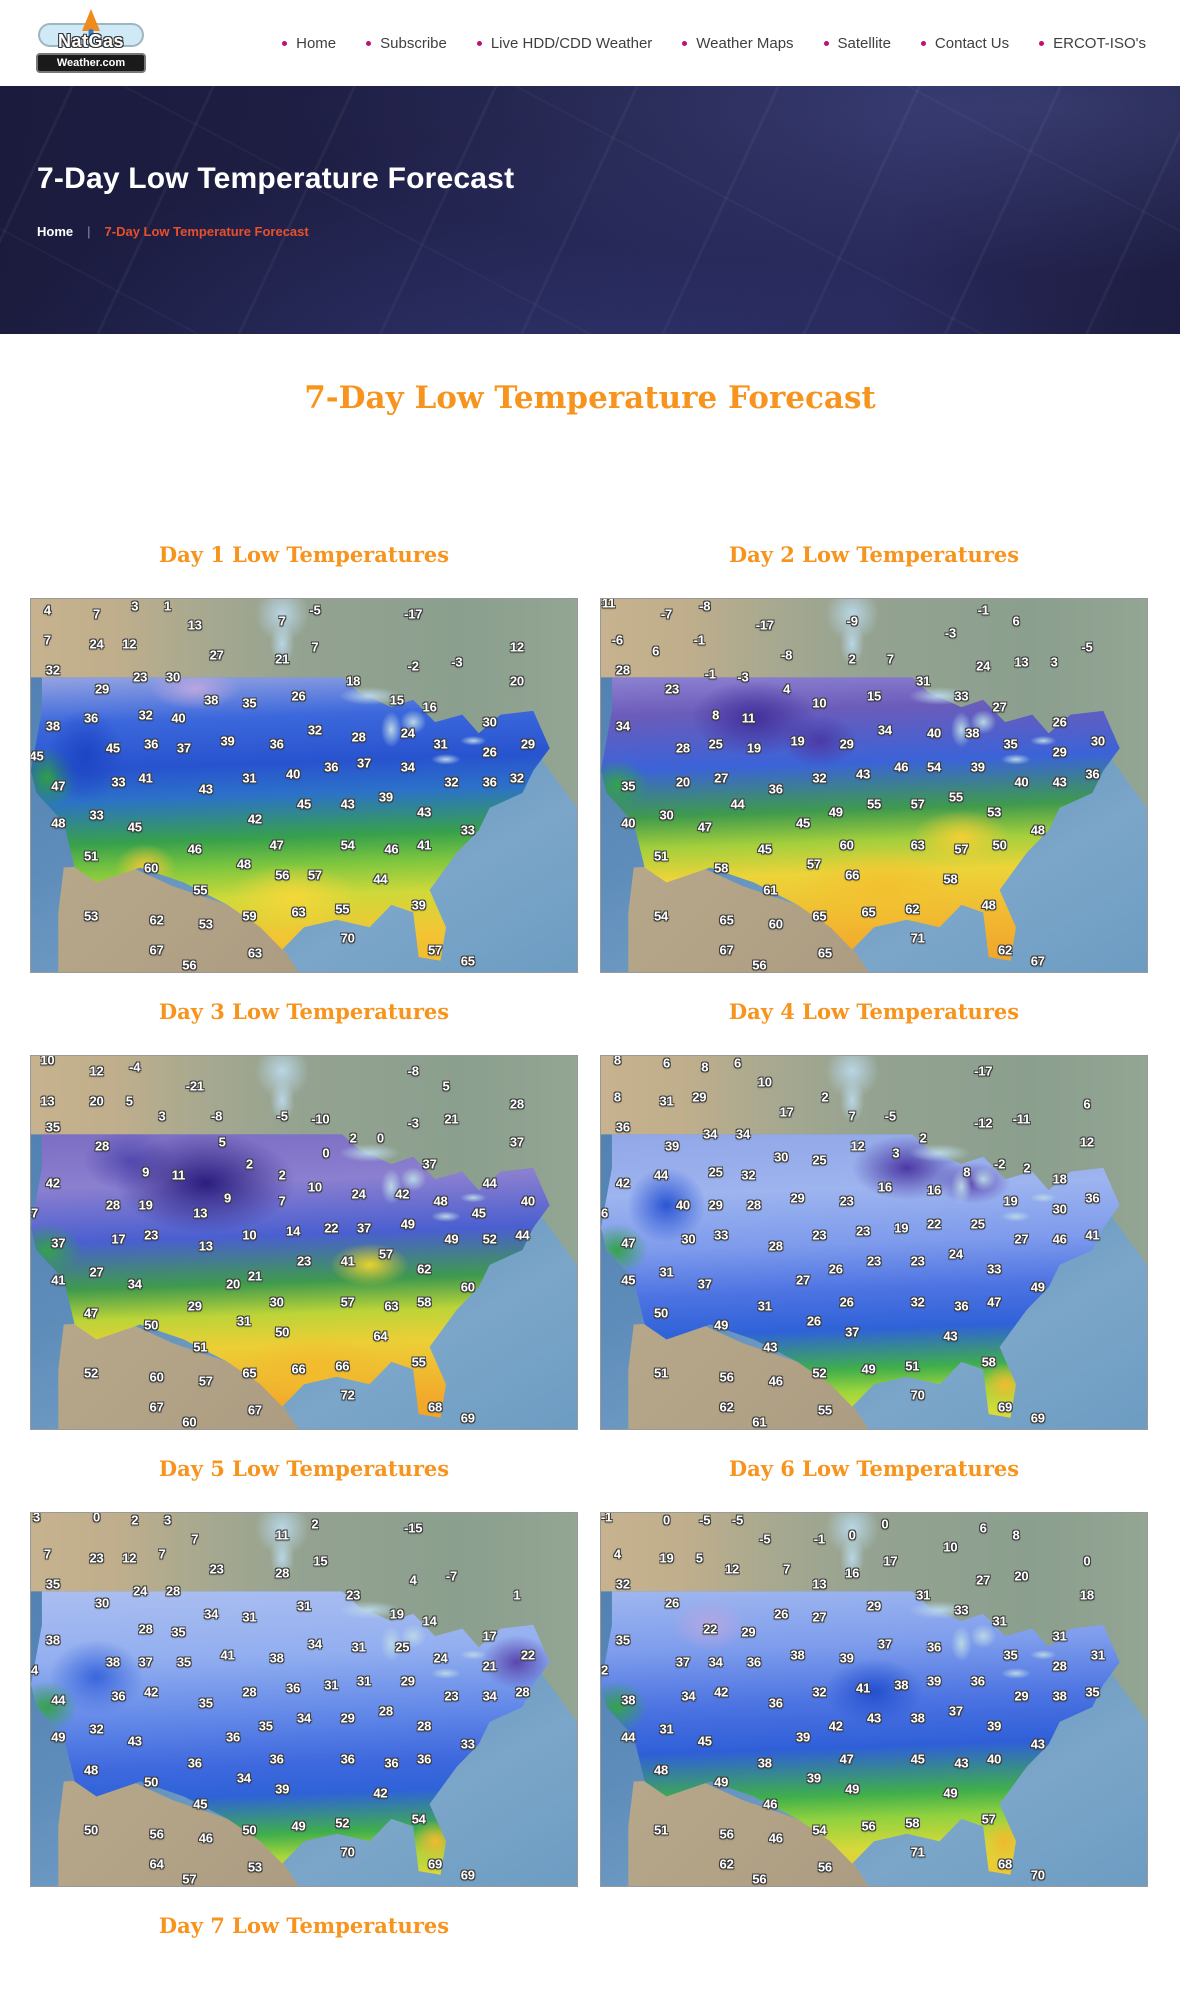 This screenshot has width=1180, height=1995. What do you see at coordinates (429, 1621) in the screenshot?
I see `temperature-value: 14` at bounding box center [429, 1621].